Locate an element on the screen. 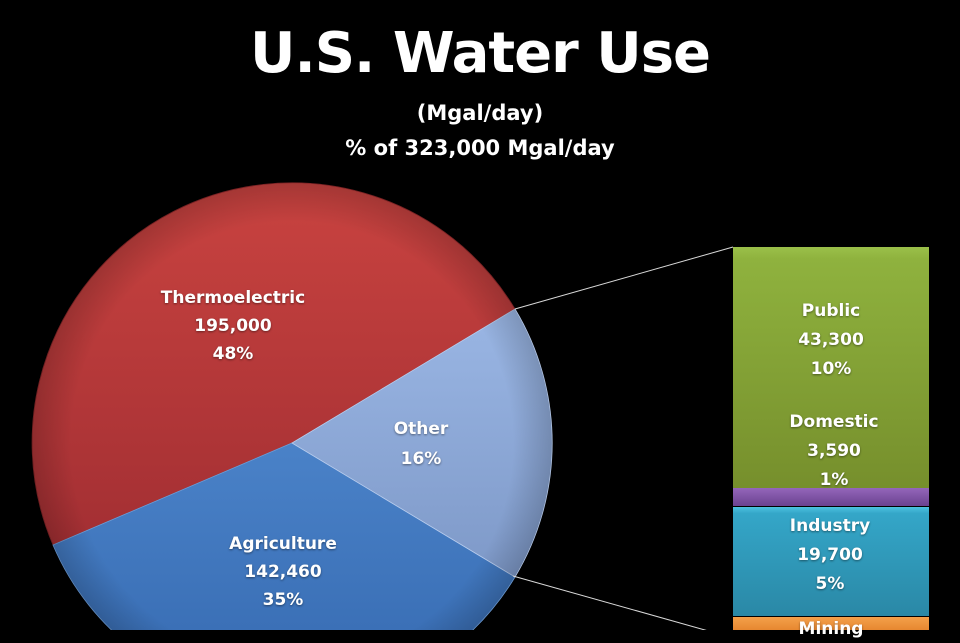  bar-segment-public-domestic is located at coordinates (831, 367).